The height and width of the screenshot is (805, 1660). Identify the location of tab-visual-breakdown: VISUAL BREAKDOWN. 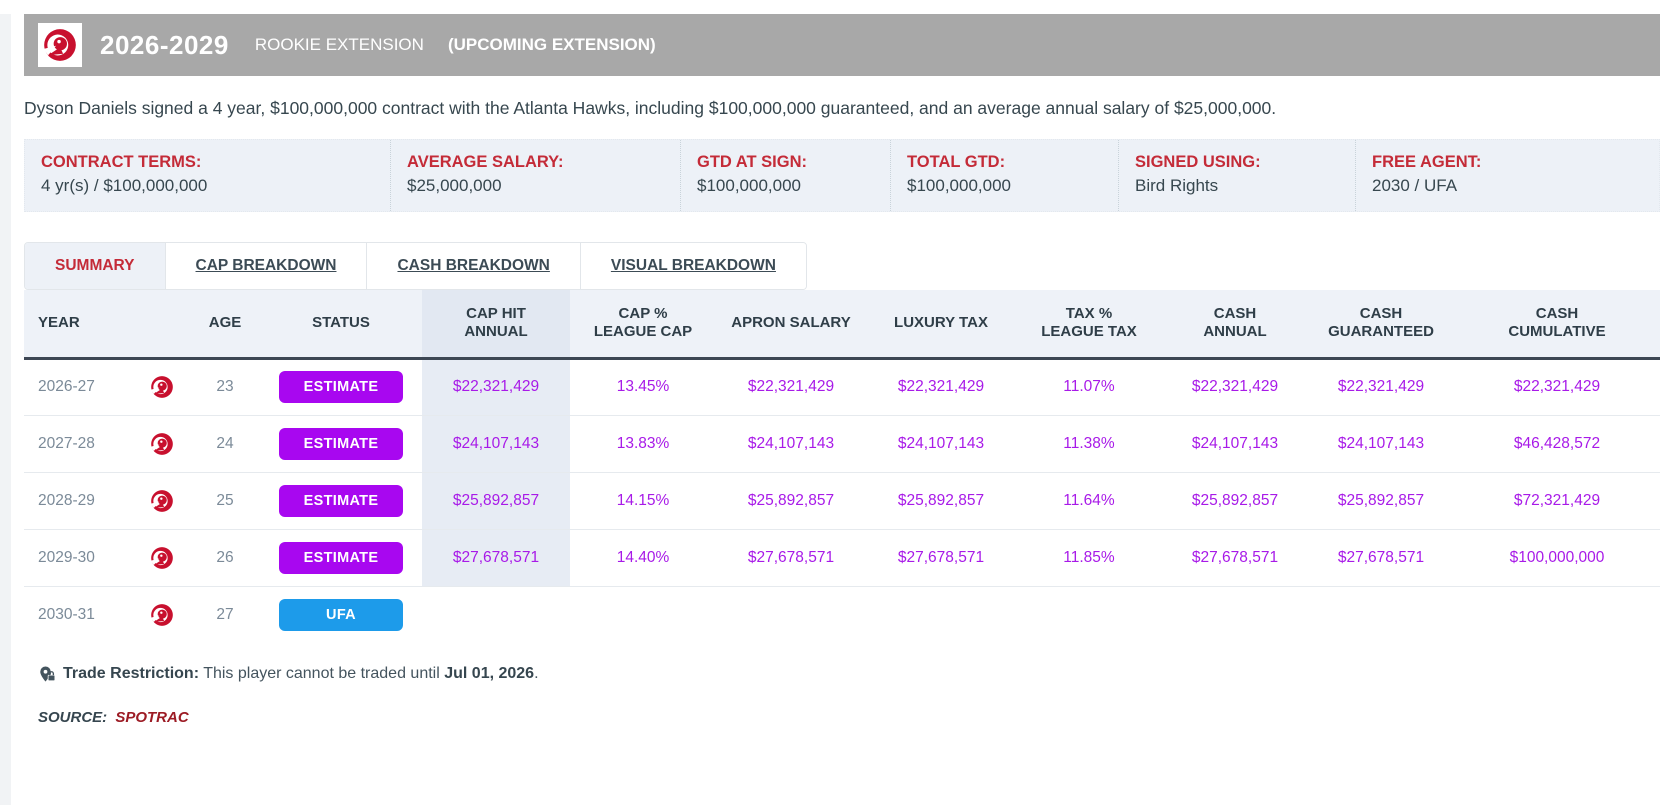
(693, 266).